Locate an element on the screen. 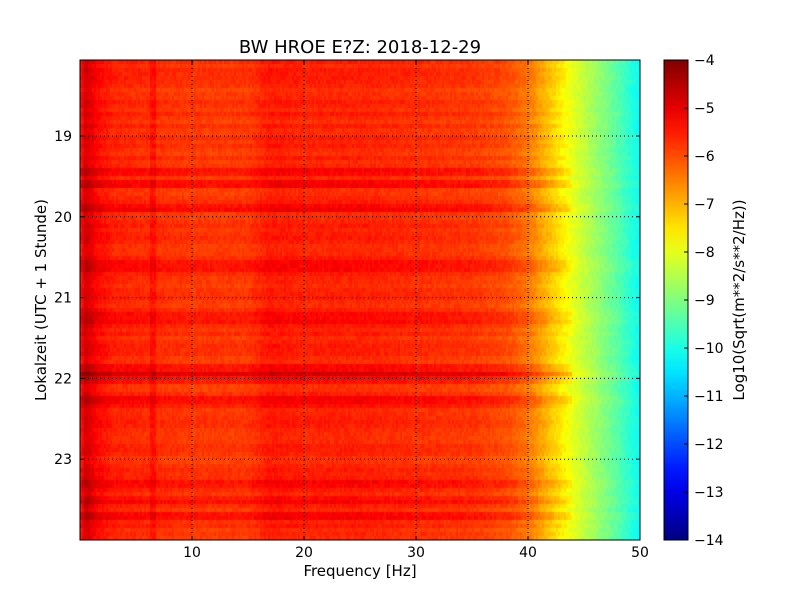  y-tick-label: 23 is located at coordinates (63, 460).